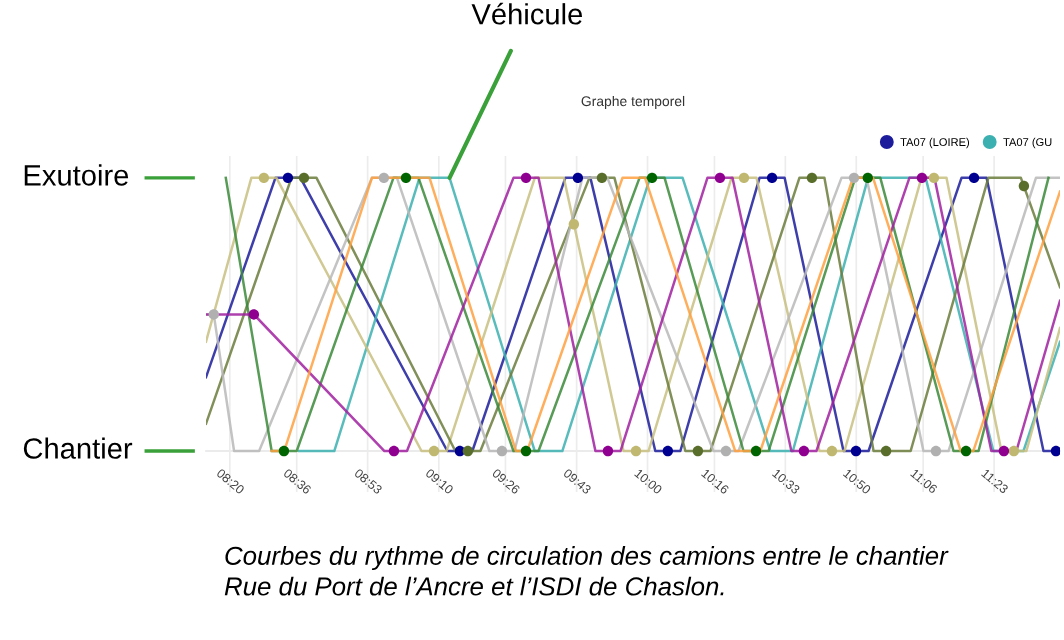 Image resolution: width=1064 pixels, height=640 pixels. What do you see at coordinates (78, 448) in the screenshot?
I see `text: Chantier` at bounding box center [78, 448].